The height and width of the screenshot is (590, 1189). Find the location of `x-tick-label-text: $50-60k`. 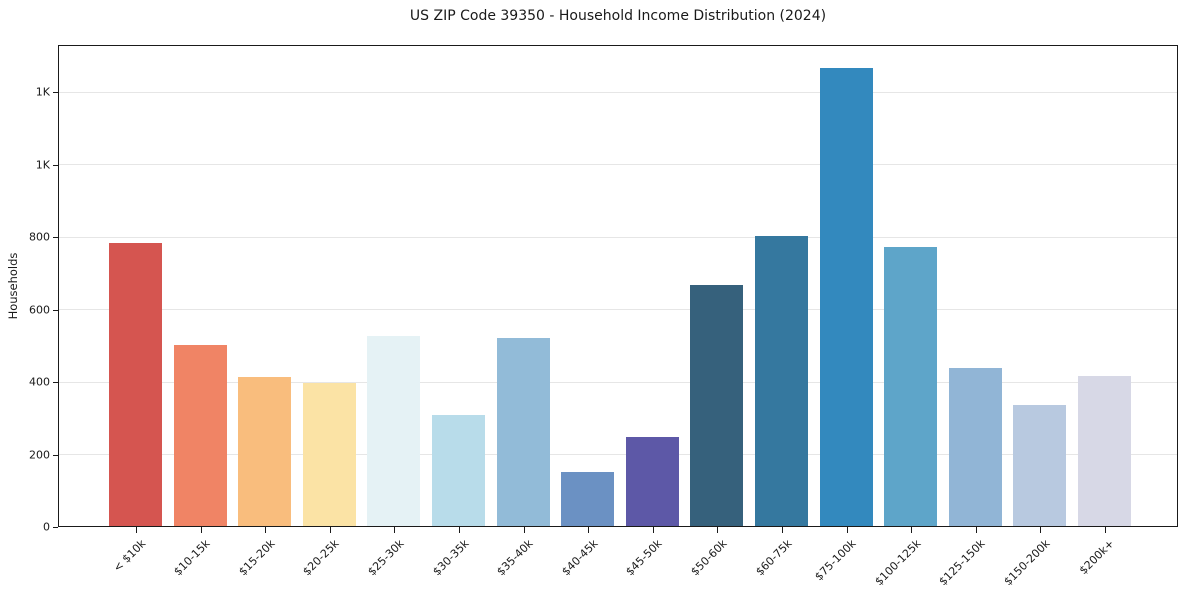

x-tick-label-text: $50-60k is located at coordinates (709, 558).